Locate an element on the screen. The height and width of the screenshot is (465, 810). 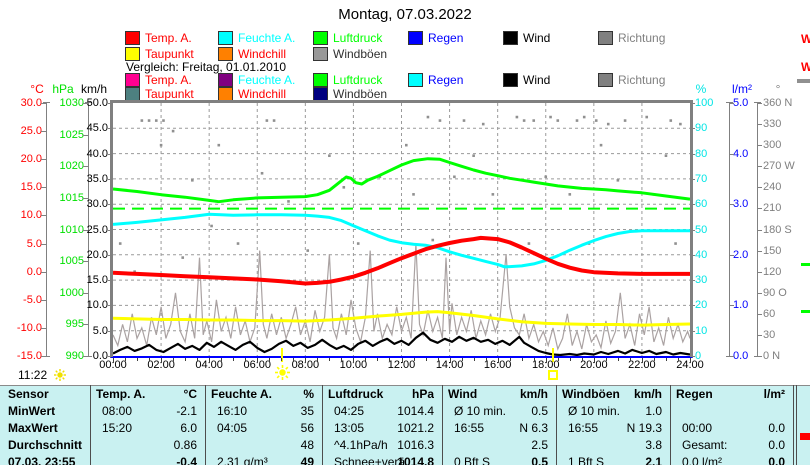
tick-hPa: 1015 is located at coordinates (71, 197).